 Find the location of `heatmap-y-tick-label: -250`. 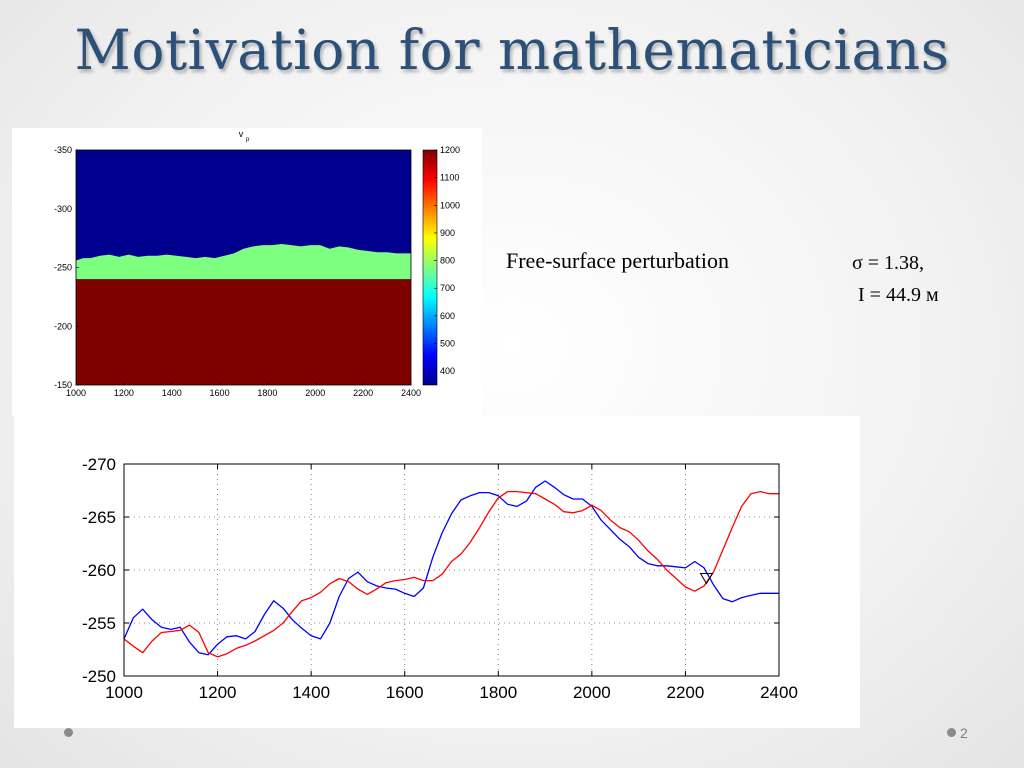

heatmap-y-tick-label: -250 is located at coordinates (63, 268).